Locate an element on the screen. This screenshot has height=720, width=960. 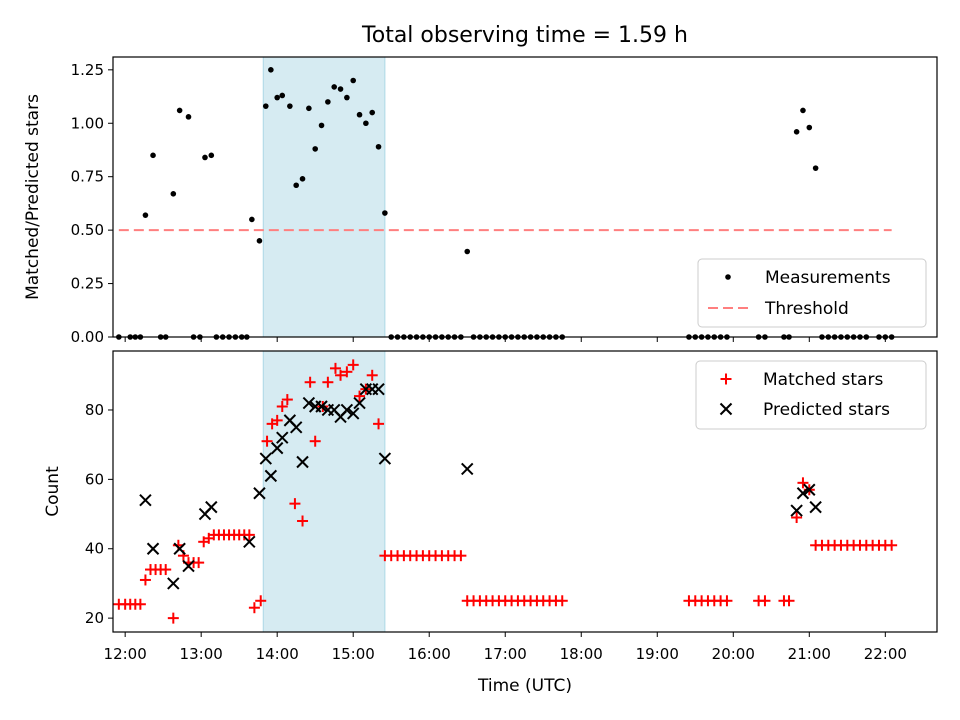
y-tick-label: 0.50 is located at coordinates (87, 230).